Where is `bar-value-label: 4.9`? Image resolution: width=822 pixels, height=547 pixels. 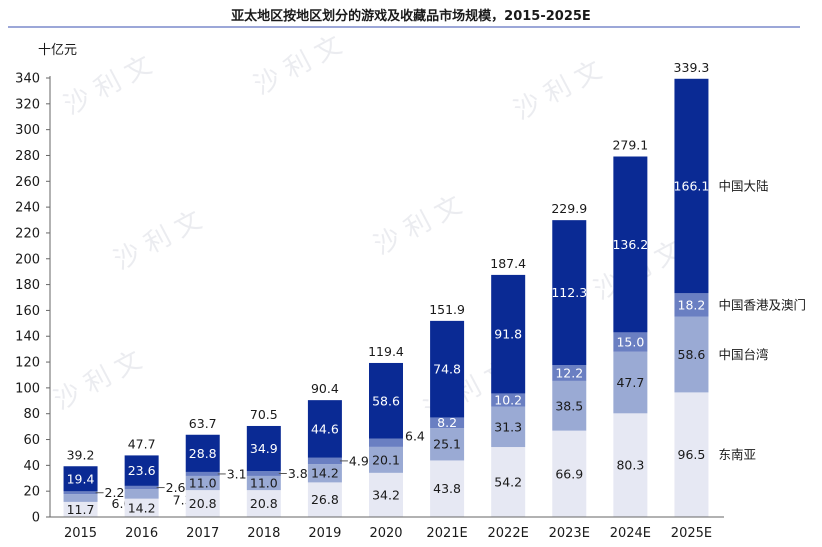
bar-value-label: 4.9 is located at coordinates (359, 460).